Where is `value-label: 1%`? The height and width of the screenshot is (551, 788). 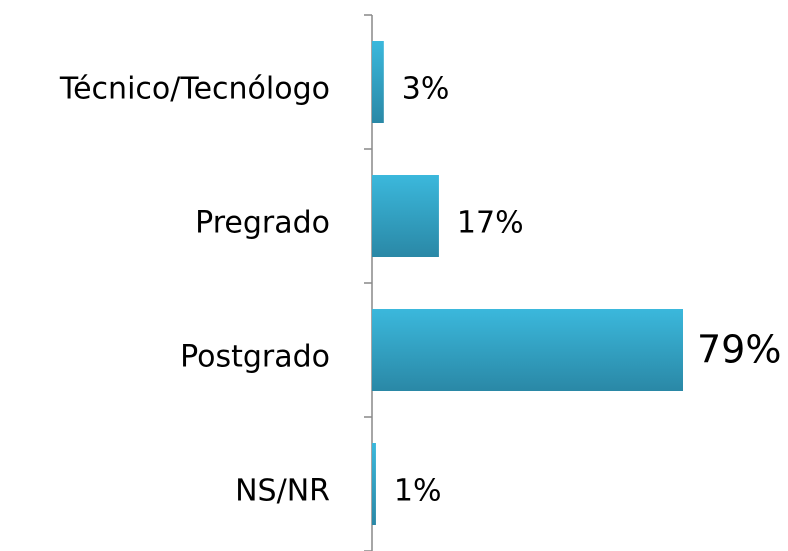
value-label: 1% is located at coordinates (418, 491).